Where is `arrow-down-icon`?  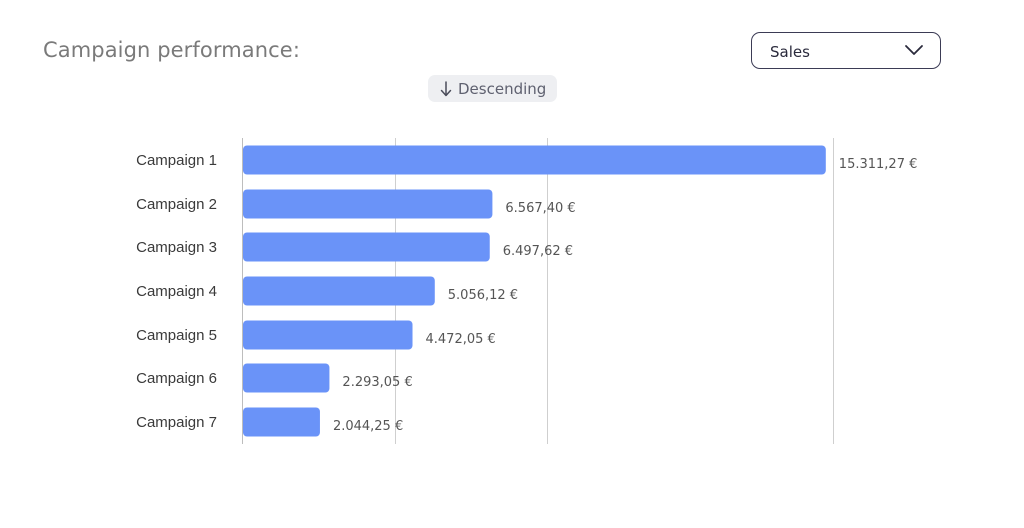
arrow-down-icon is located at coordinates (446, 89).